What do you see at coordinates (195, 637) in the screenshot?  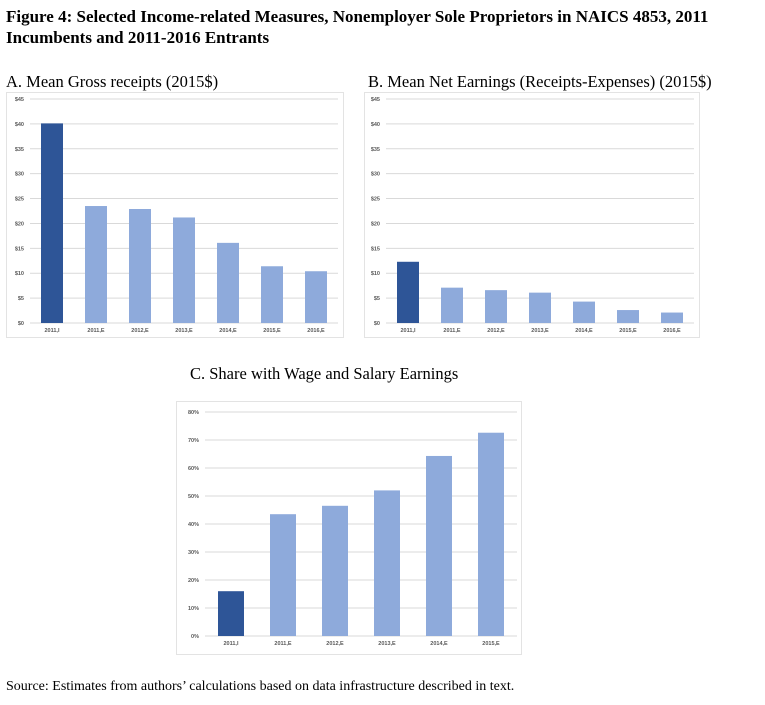 I see `y-tick-label: 0%` at bounding box center [195, 637].